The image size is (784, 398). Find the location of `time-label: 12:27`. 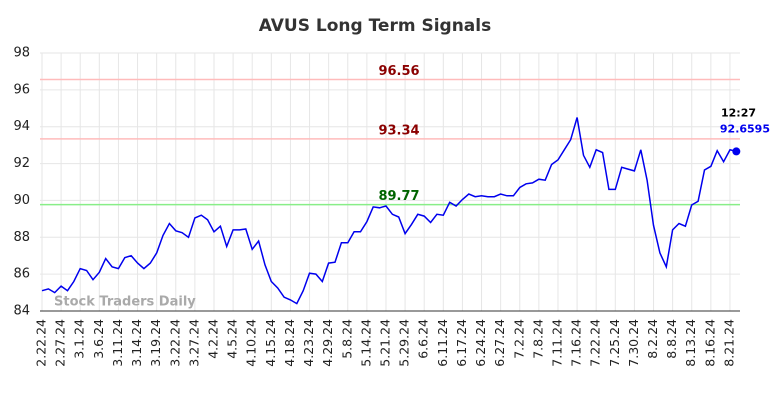

time-label: 12:27 is located at coordinates (738, 112).